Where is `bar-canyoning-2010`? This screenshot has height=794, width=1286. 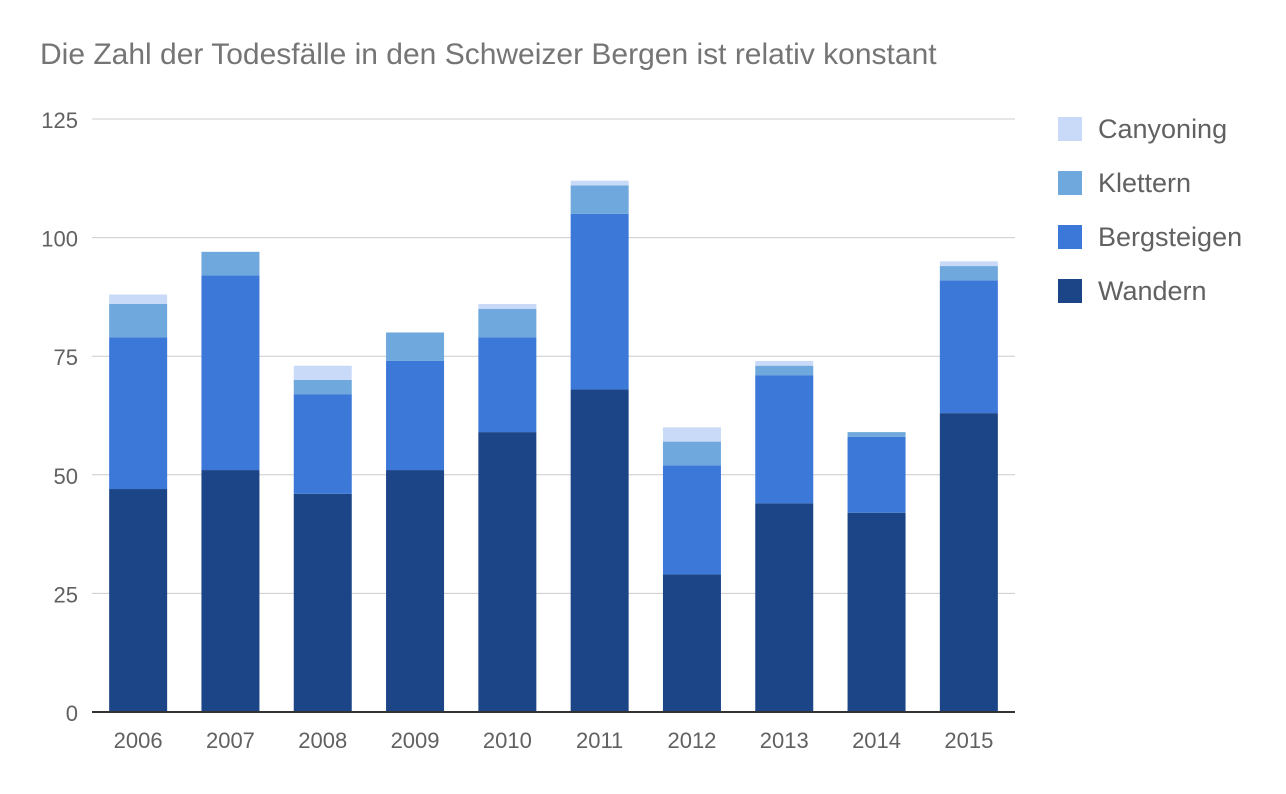
bar-canyoning-2010 is located at coordinates (507, 306).